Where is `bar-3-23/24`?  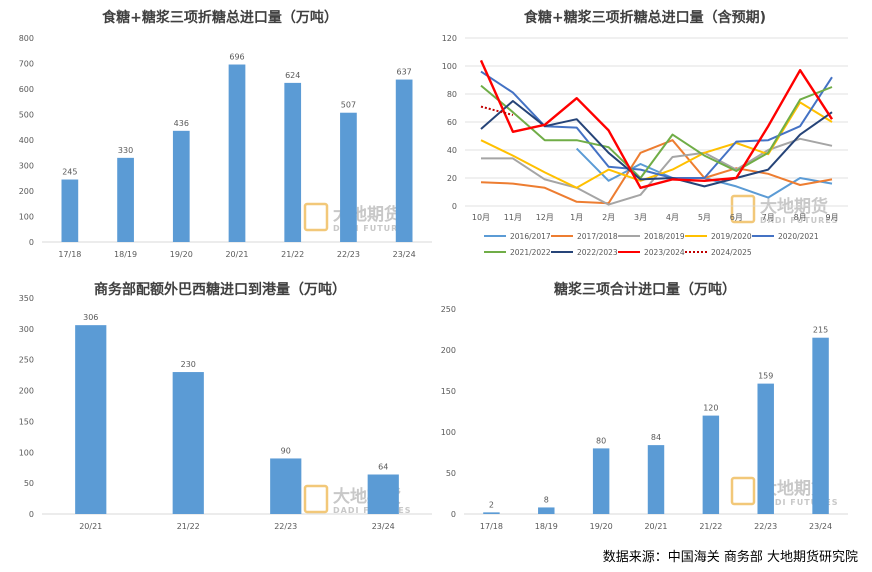
bar-3-23/24 is located at coordinates (383, 494).